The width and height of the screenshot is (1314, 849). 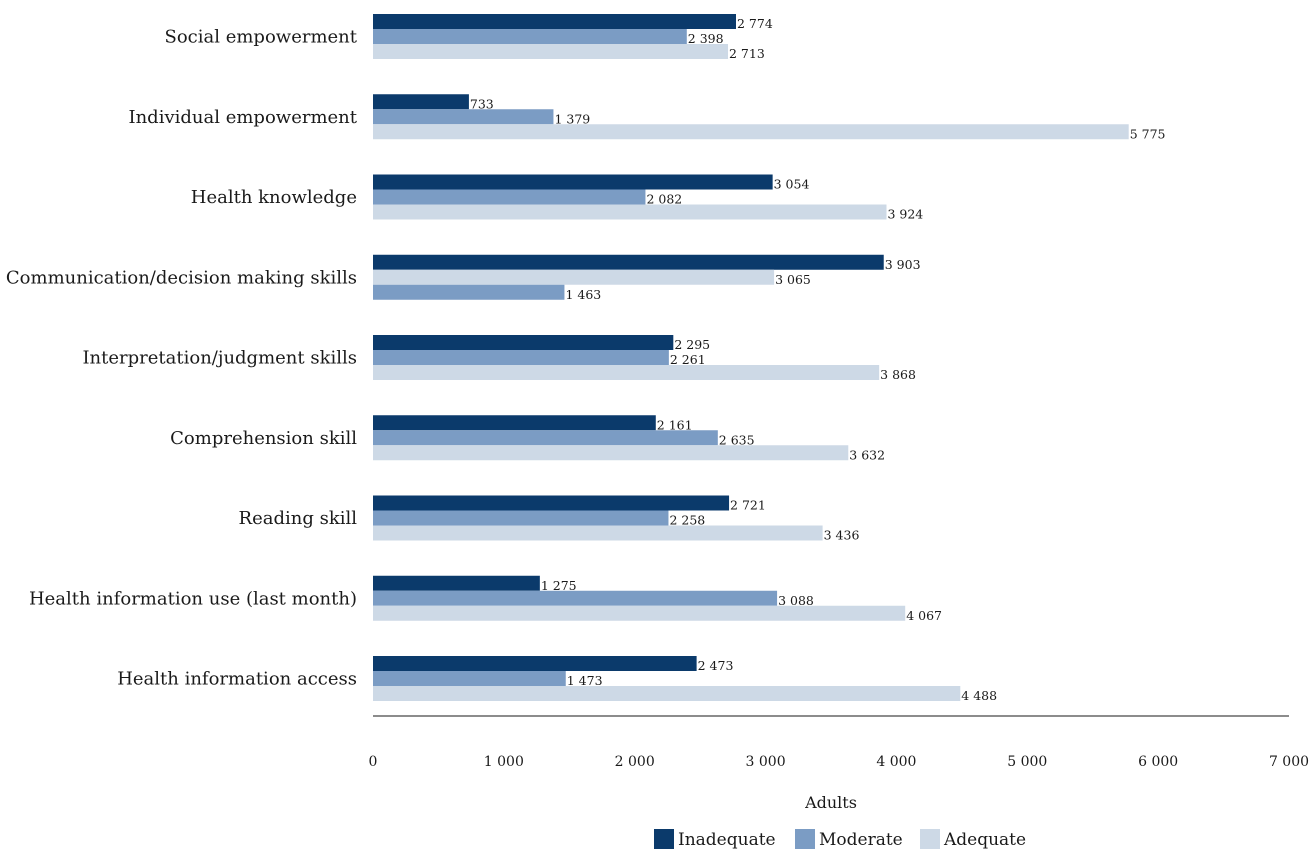 What do you see at coordinates (1027, 762) in the screenshot?
I see `x-tick-label: 5 000` at bounding box center [1027, 762].